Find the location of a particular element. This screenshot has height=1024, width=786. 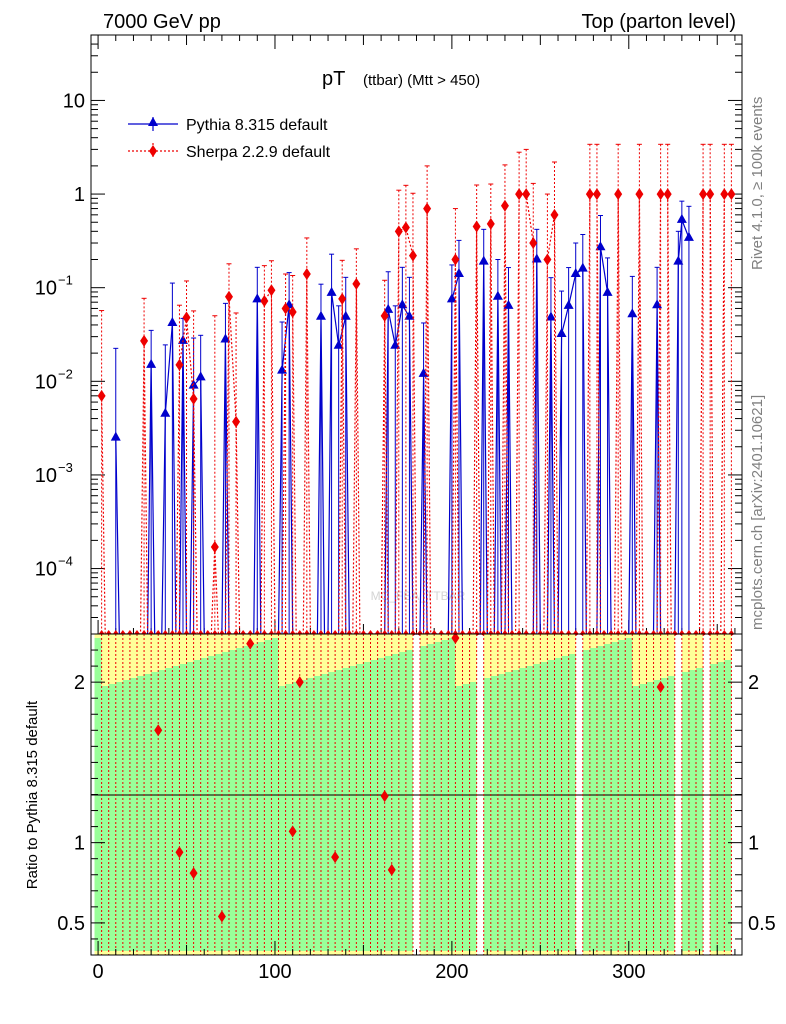

ratio-y-axis-label: Ratio to Pythia 8.315 default is located at coordinates (32, 794).